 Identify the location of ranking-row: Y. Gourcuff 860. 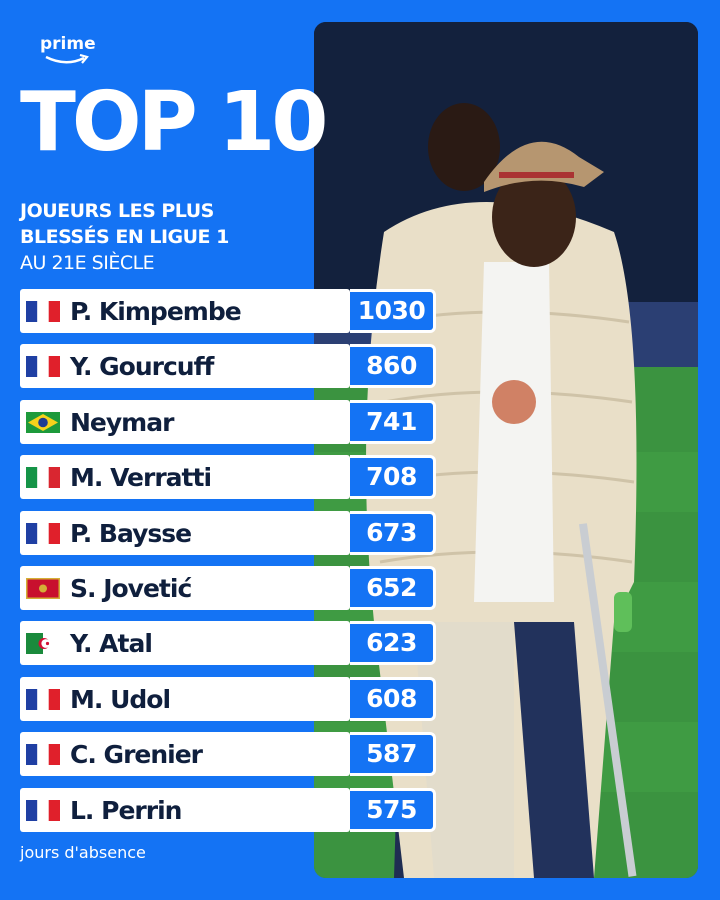
(228, 366).